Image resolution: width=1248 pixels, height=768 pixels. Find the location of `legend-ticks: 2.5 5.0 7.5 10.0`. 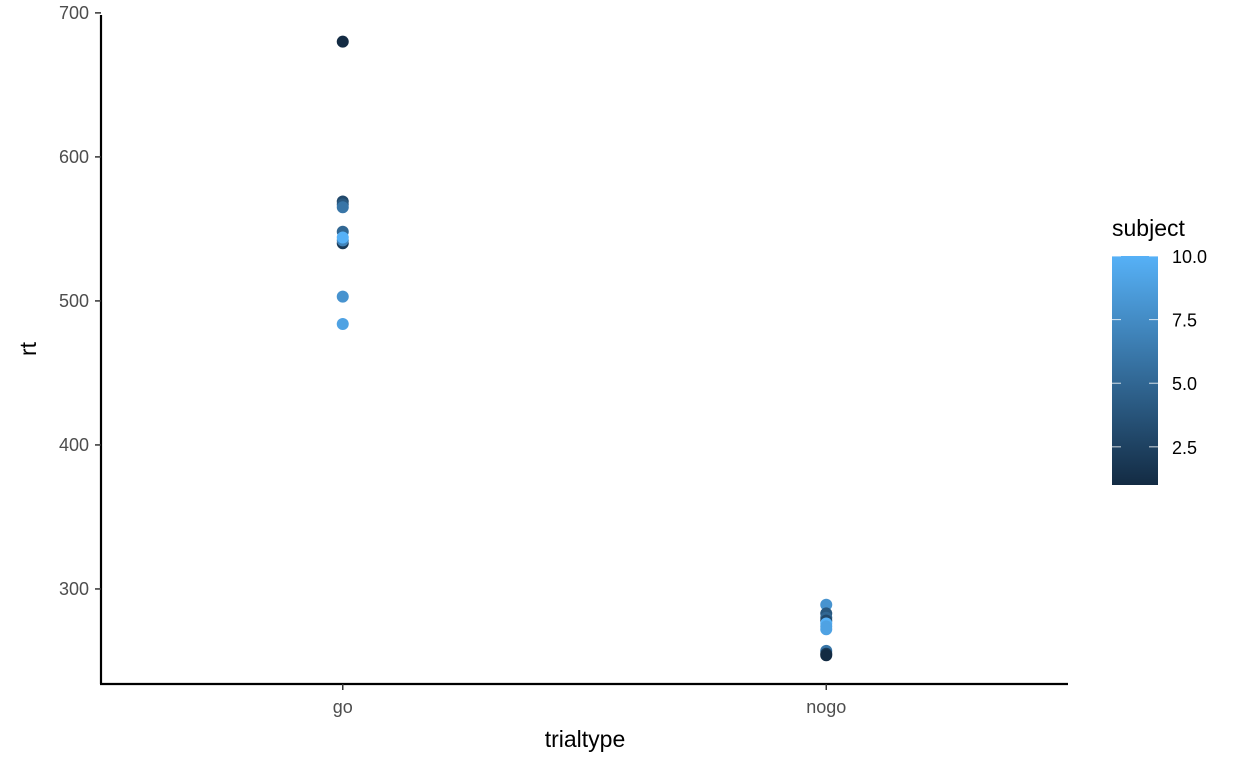

legend-ticks: 2.5 5.0 7.5 10.0 is located at coordinates (1159, 352).